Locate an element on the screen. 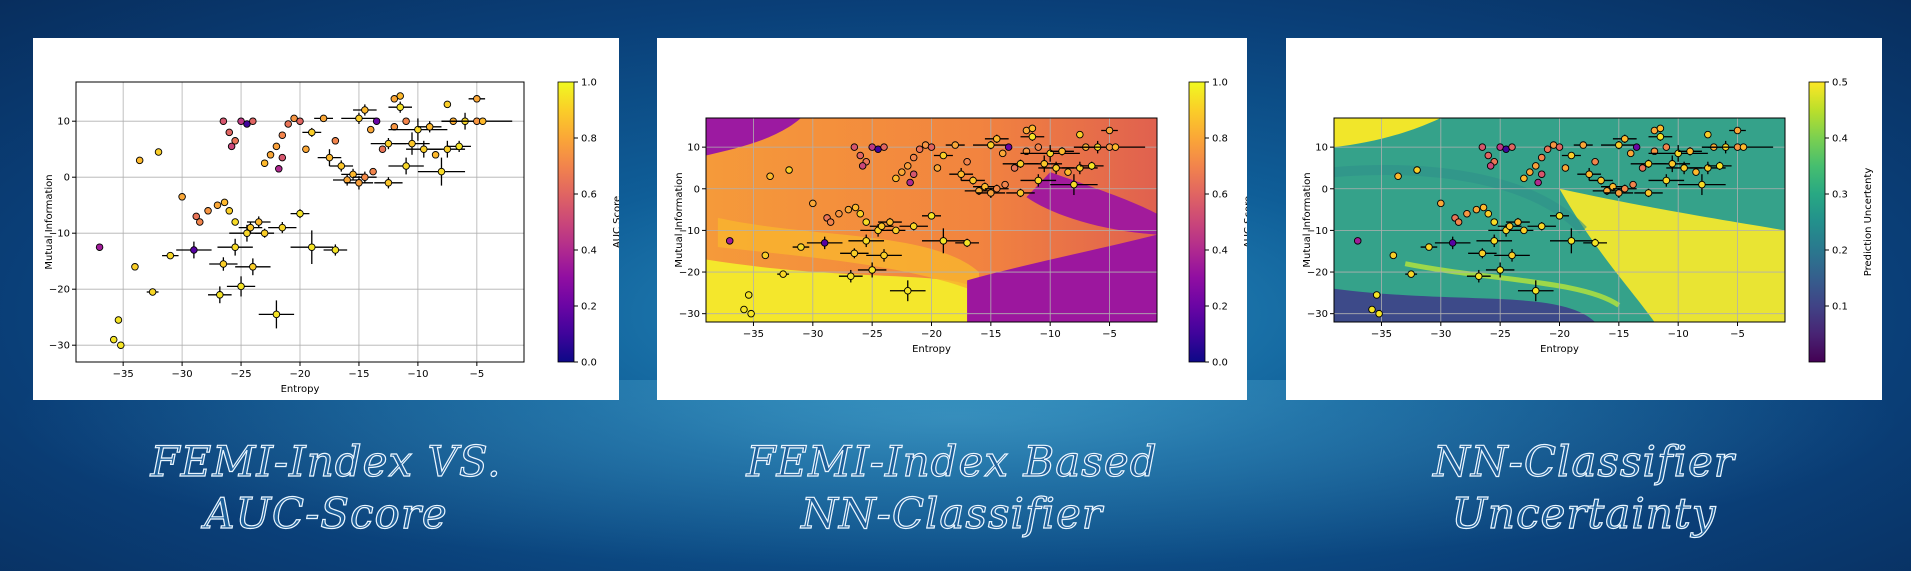 This screenshot has width=1911, height=571. colorbar-tick-label: 1.0 is located at coordinates (589, 83).